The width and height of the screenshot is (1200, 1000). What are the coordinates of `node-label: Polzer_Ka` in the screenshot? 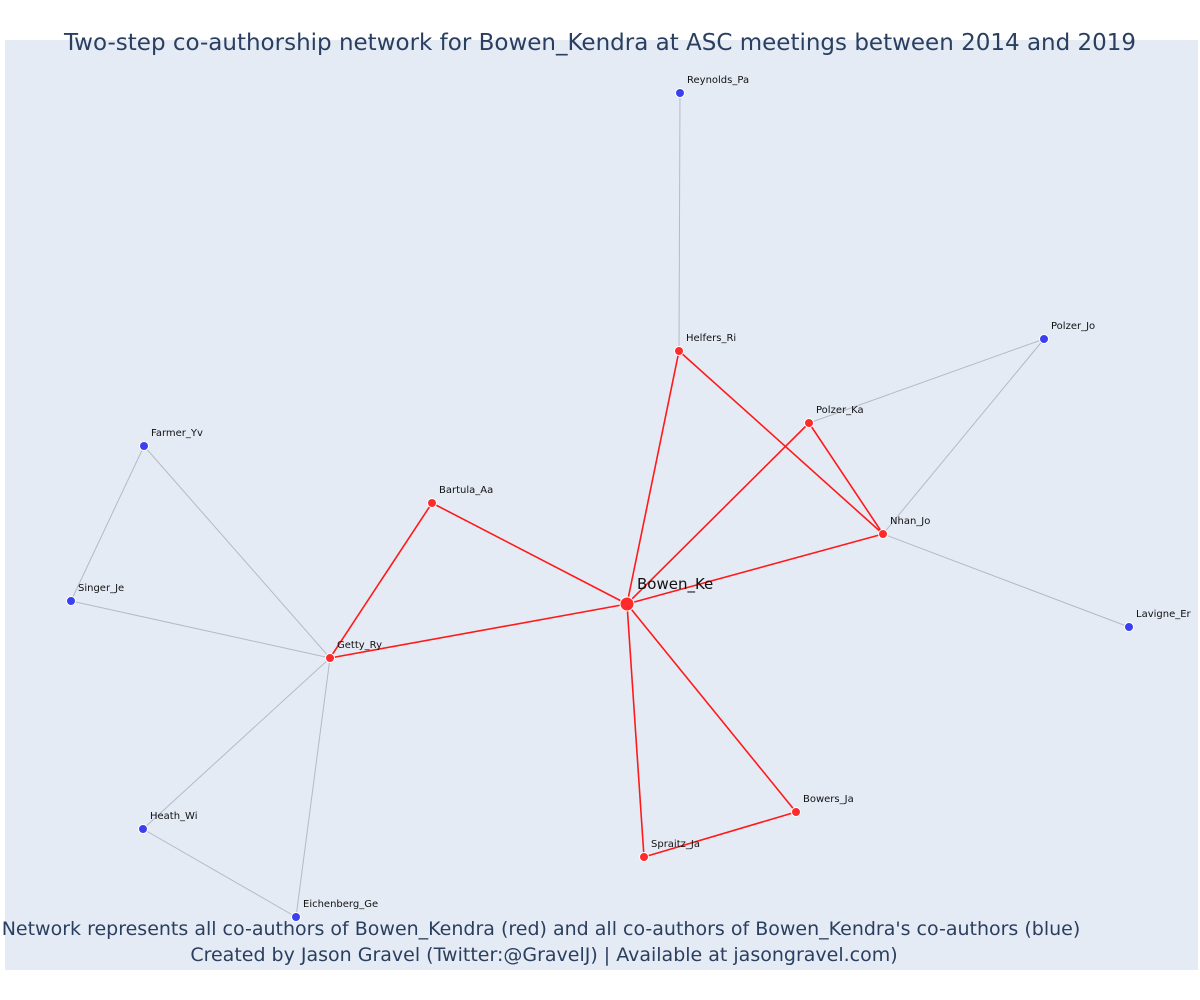 It's located at (840, 410).